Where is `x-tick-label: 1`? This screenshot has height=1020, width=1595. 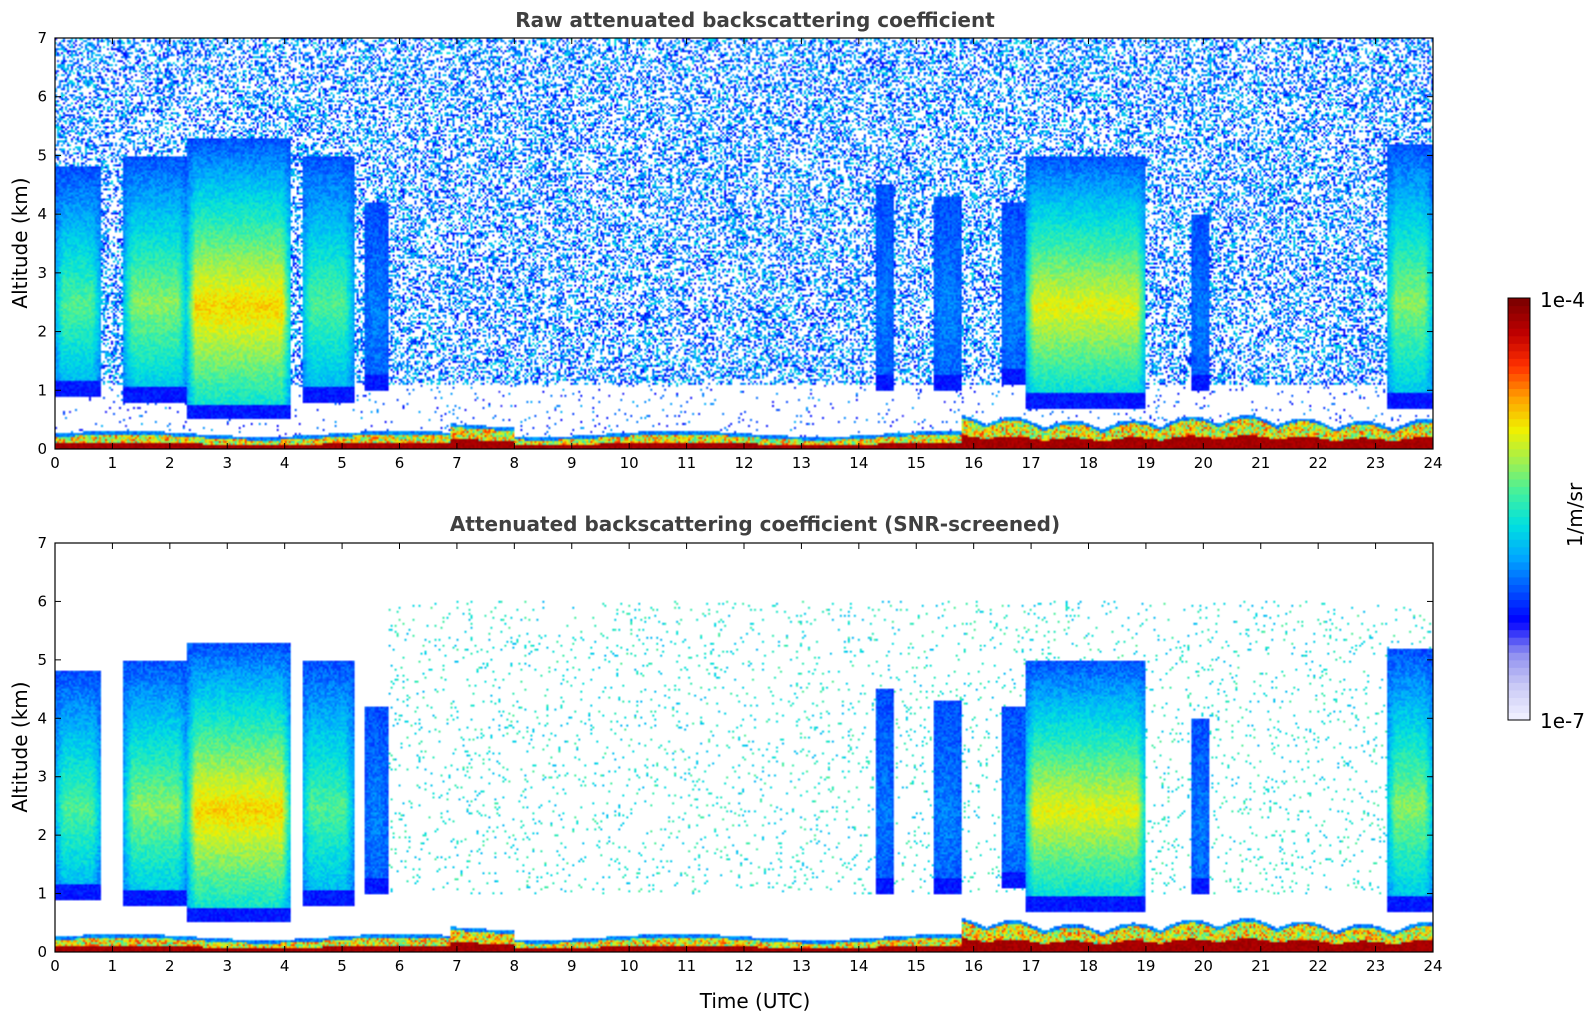 x-tick-label: 1 is located at coordinates (113, 966).